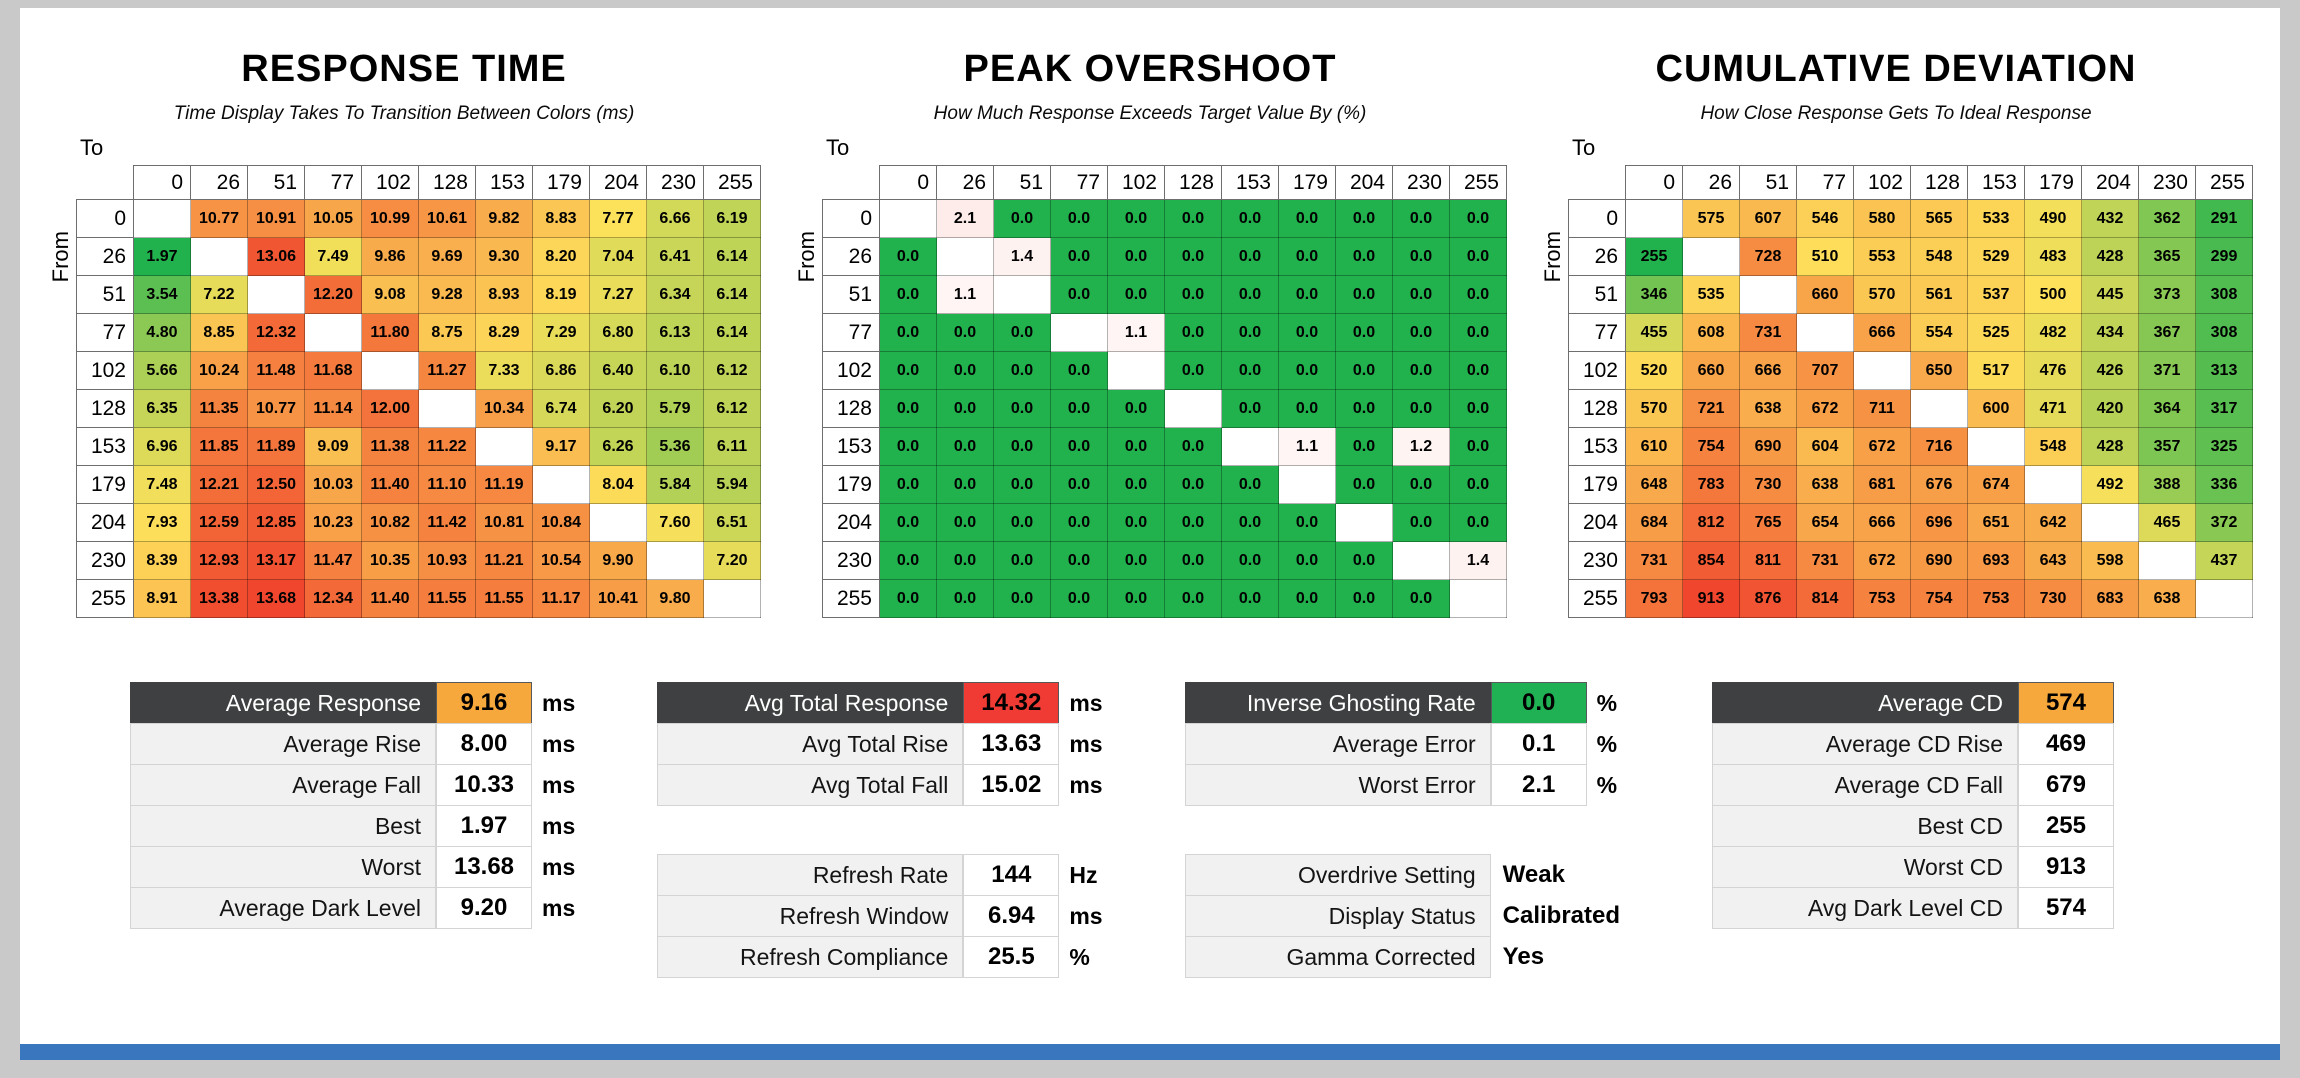  I want to click on summary-row: Gamma Corrected Yes, so click(1416, 957).